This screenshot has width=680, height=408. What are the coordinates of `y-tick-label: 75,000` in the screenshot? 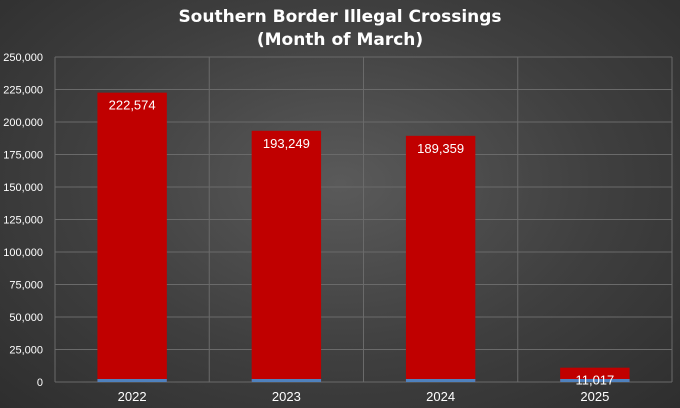 It's located at (26, 286).